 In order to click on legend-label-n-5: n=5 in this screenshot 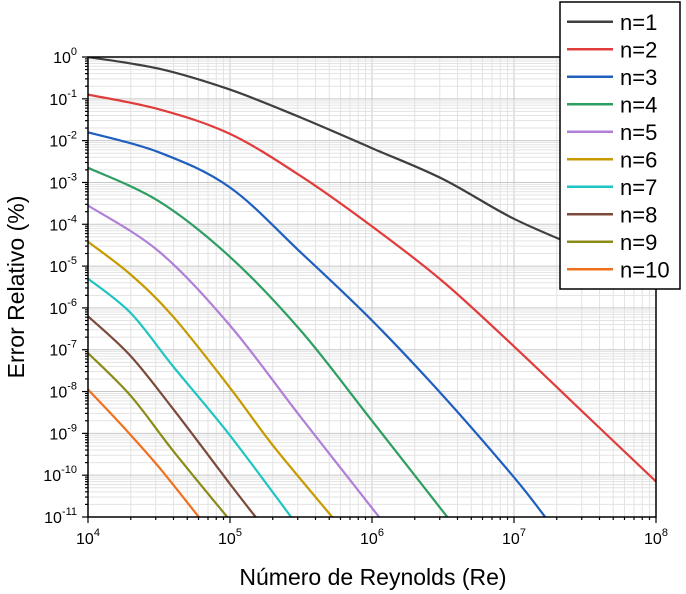, I will do `click(638, 132)`.